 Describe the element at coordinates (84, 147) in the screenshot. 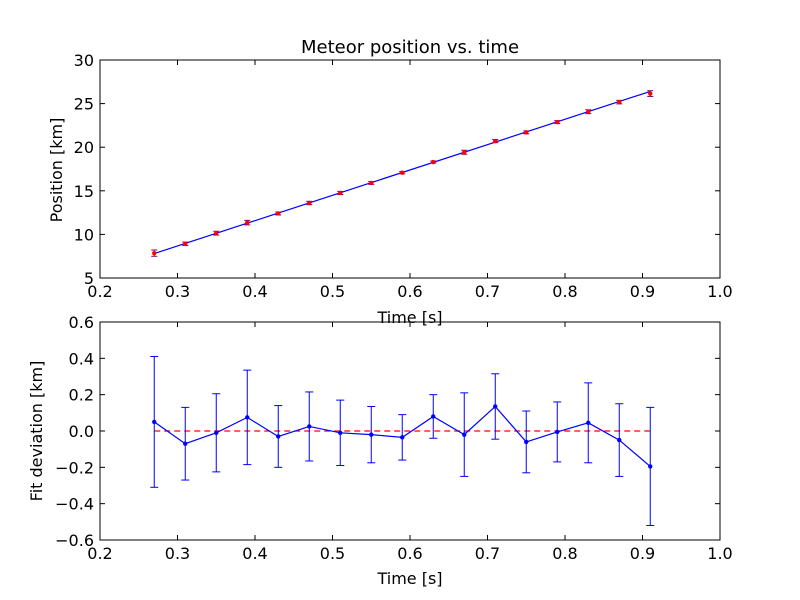

I see `y-tick-label: 20` at that location.